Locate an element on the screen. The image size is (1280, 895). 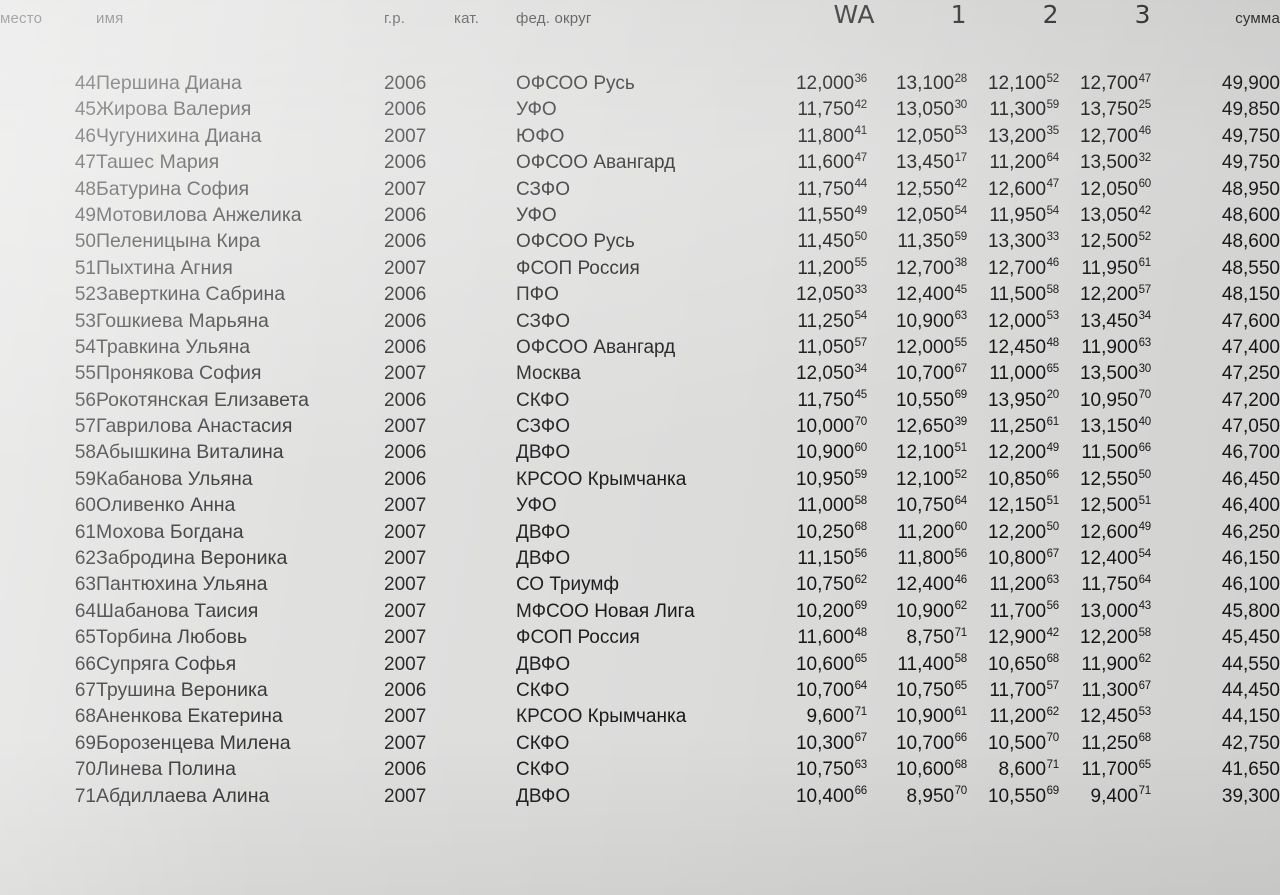
score-apparatus-1-value: 12,000 is located at coordinates (925, 347).